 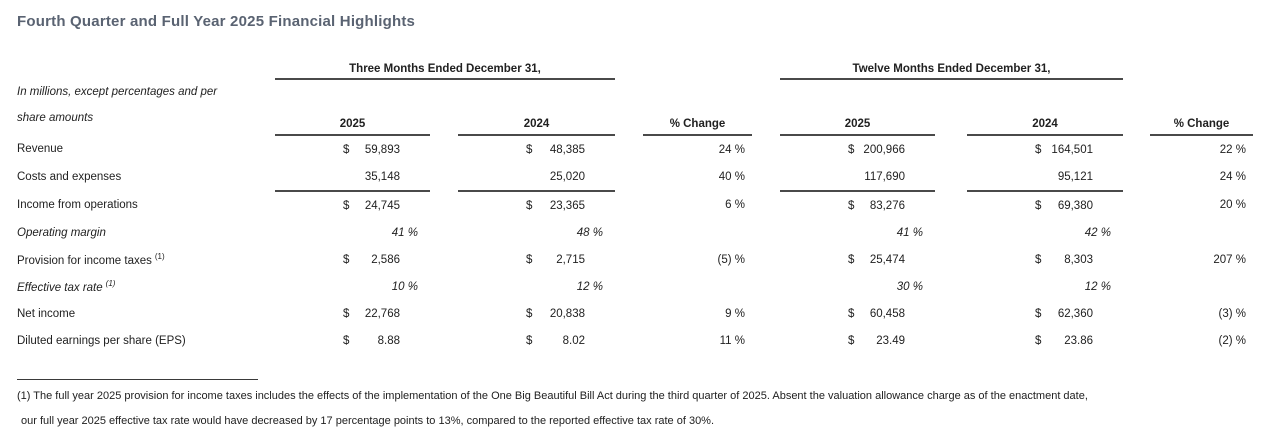 What do you see at coordinates (536, 340) in the screenshot?
I see `cell-q2024: $8.02` at bounding box center [536, 340].